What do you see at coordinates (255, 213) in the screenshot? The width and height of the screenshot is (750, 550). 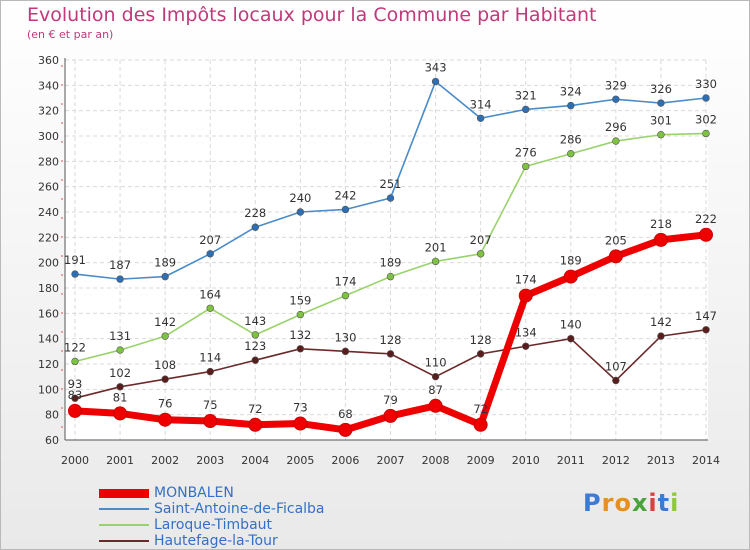 I see `data-label: 228` at bounding box center [255, 213].